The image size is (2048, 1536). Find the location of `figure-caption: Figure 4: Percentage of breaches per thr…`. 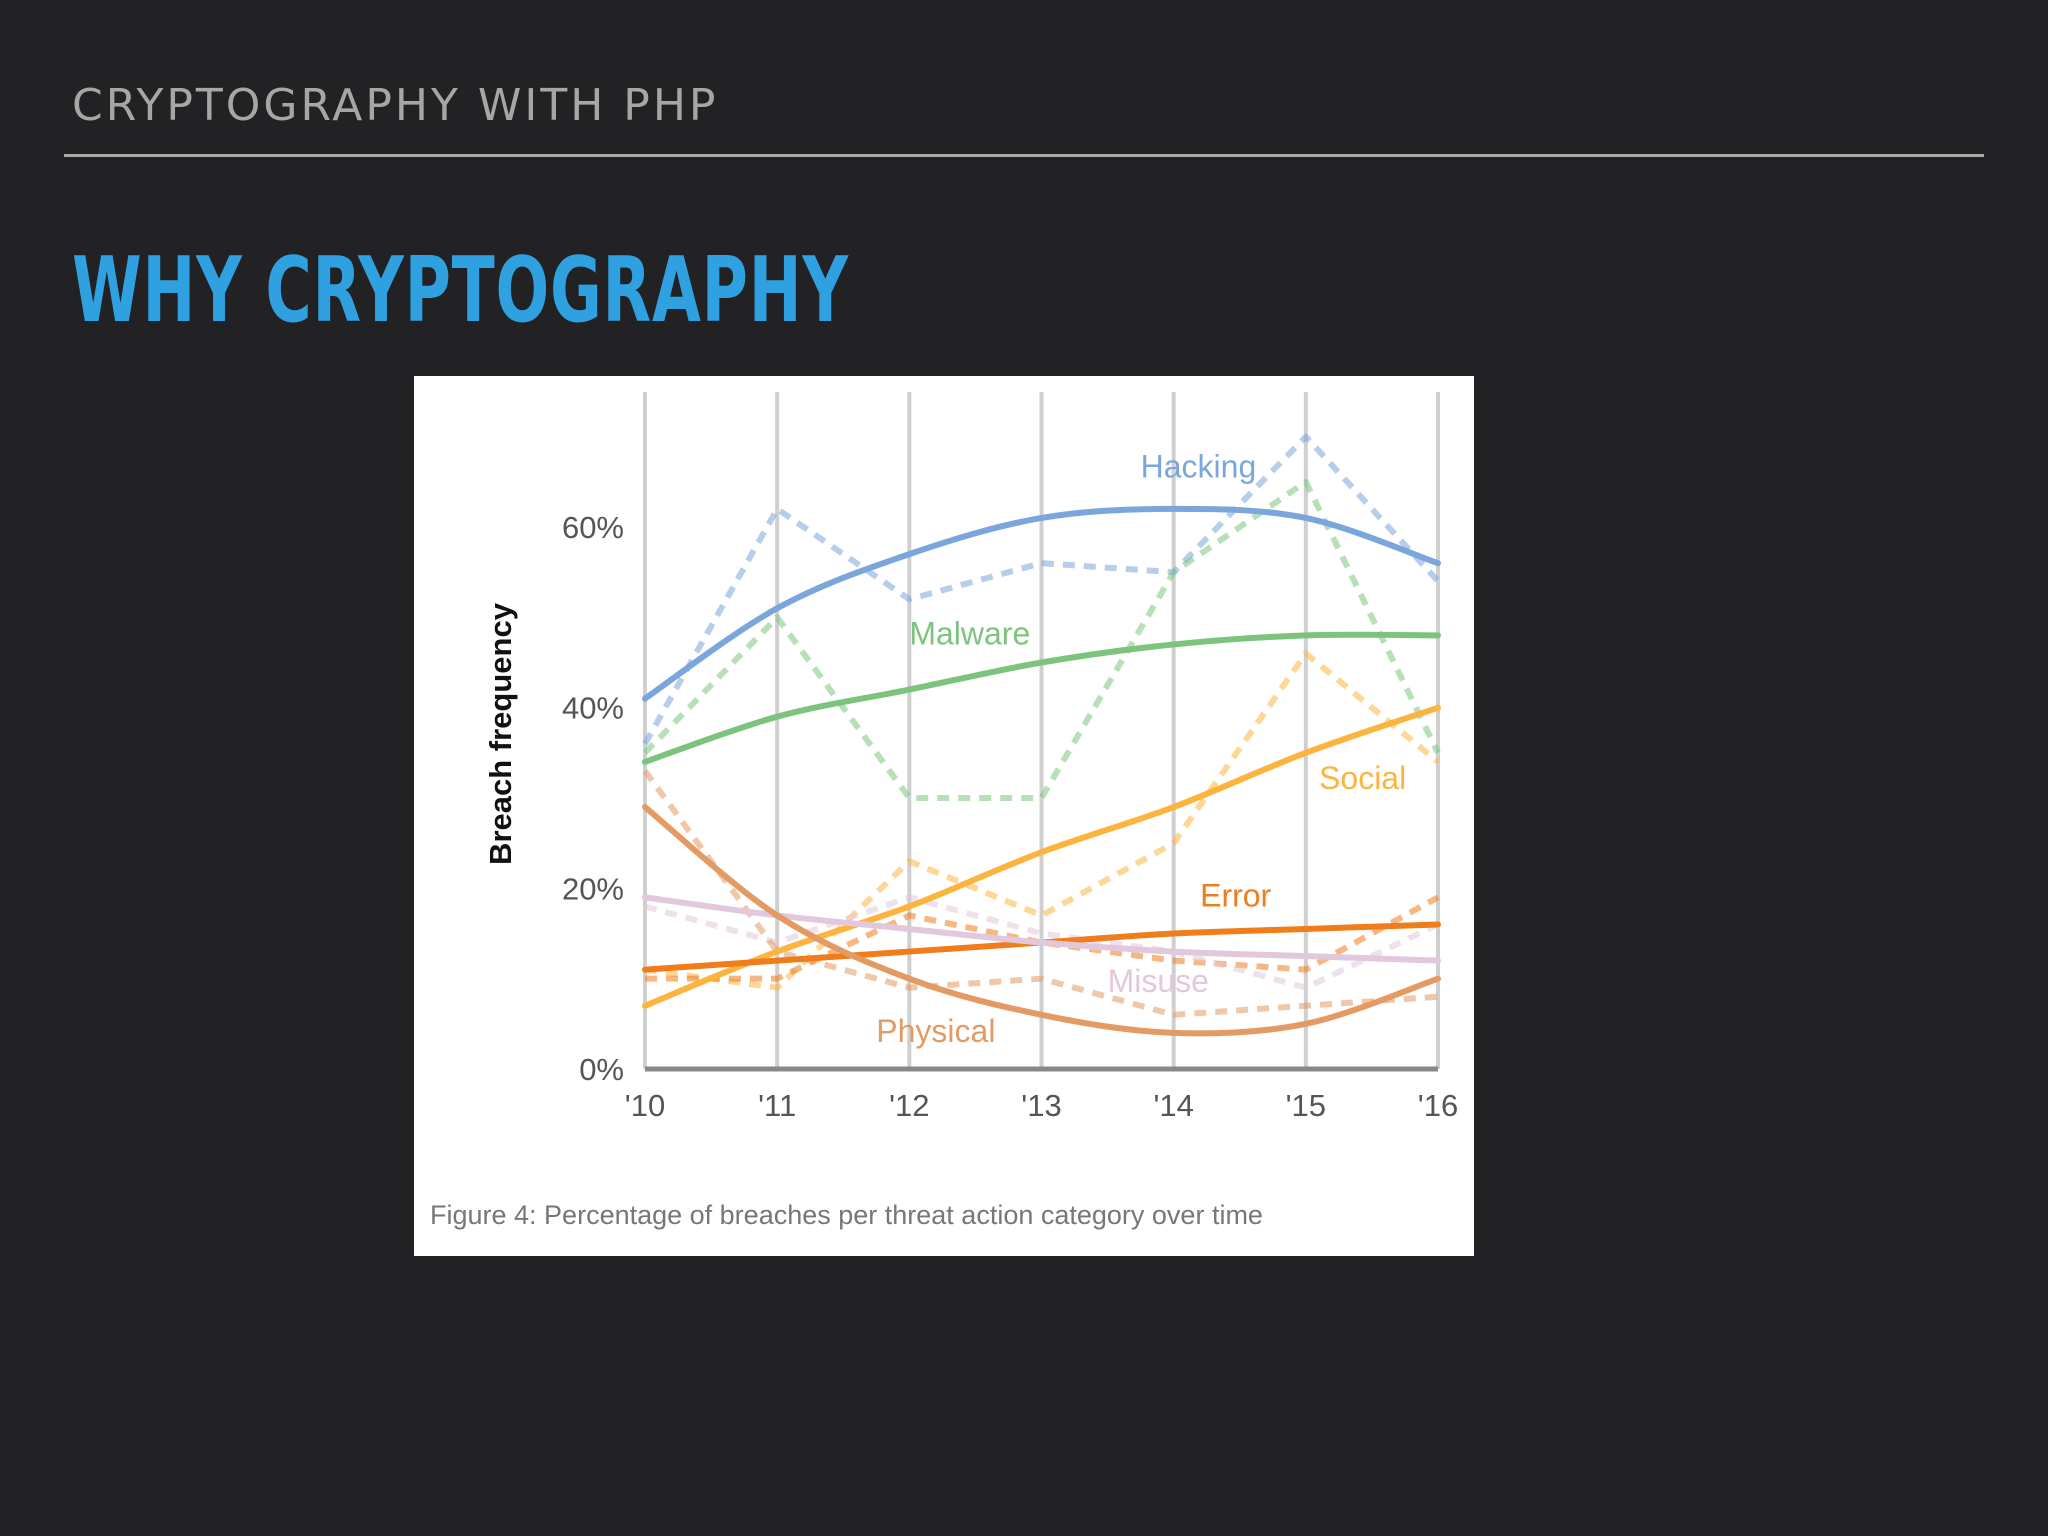

figure-caption: Figure 4: Percentage of breaches per thr… is located at coordinates (846, 1215).